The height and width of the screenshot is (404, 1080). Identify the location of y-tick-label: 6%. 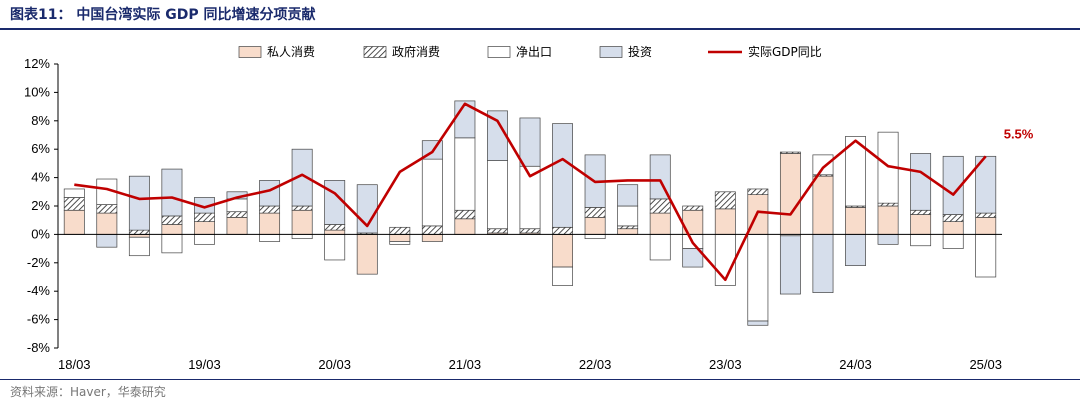
(40, 148).